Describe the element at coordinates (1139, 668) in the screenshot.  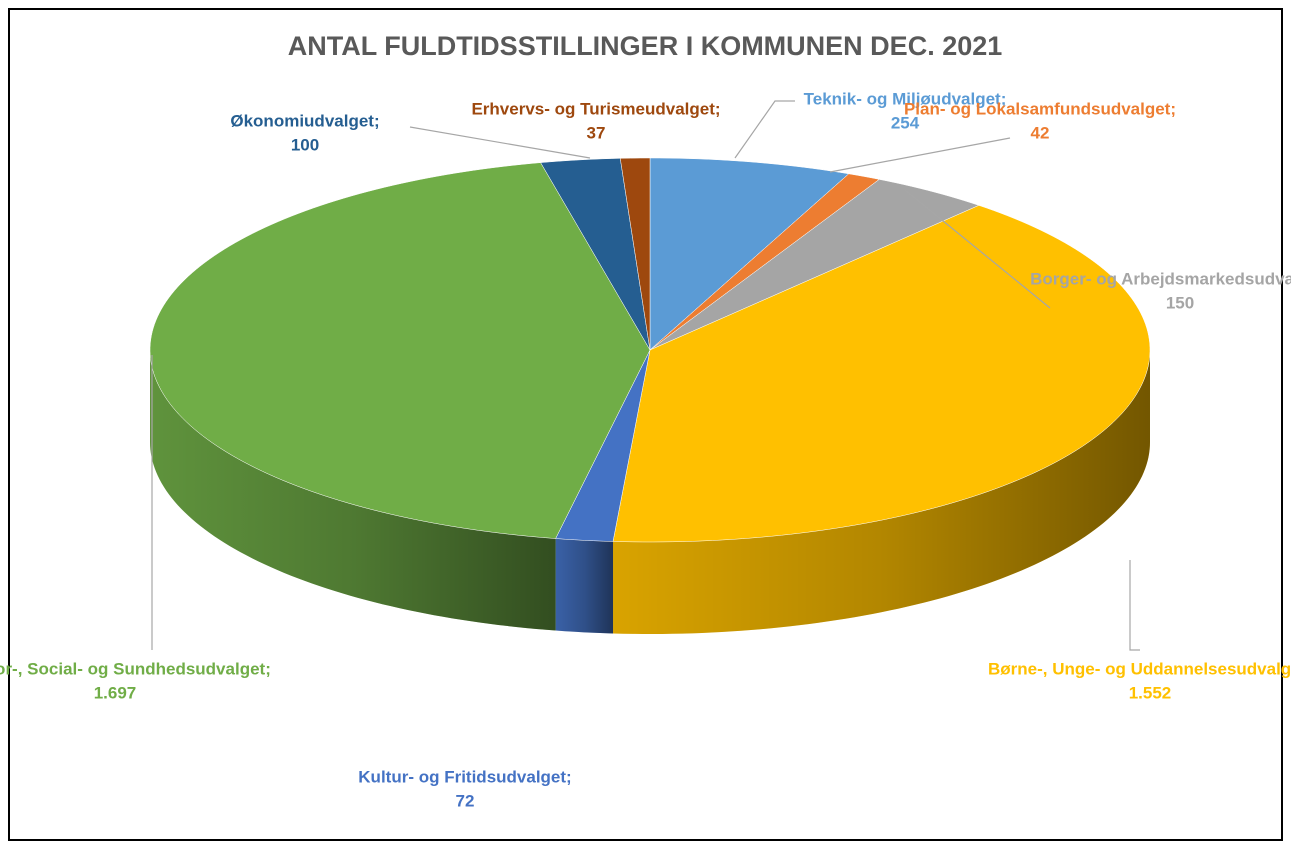
I see `data-label-name: Børne-, Unge- og Uddannelsesudvalget;` at that location.